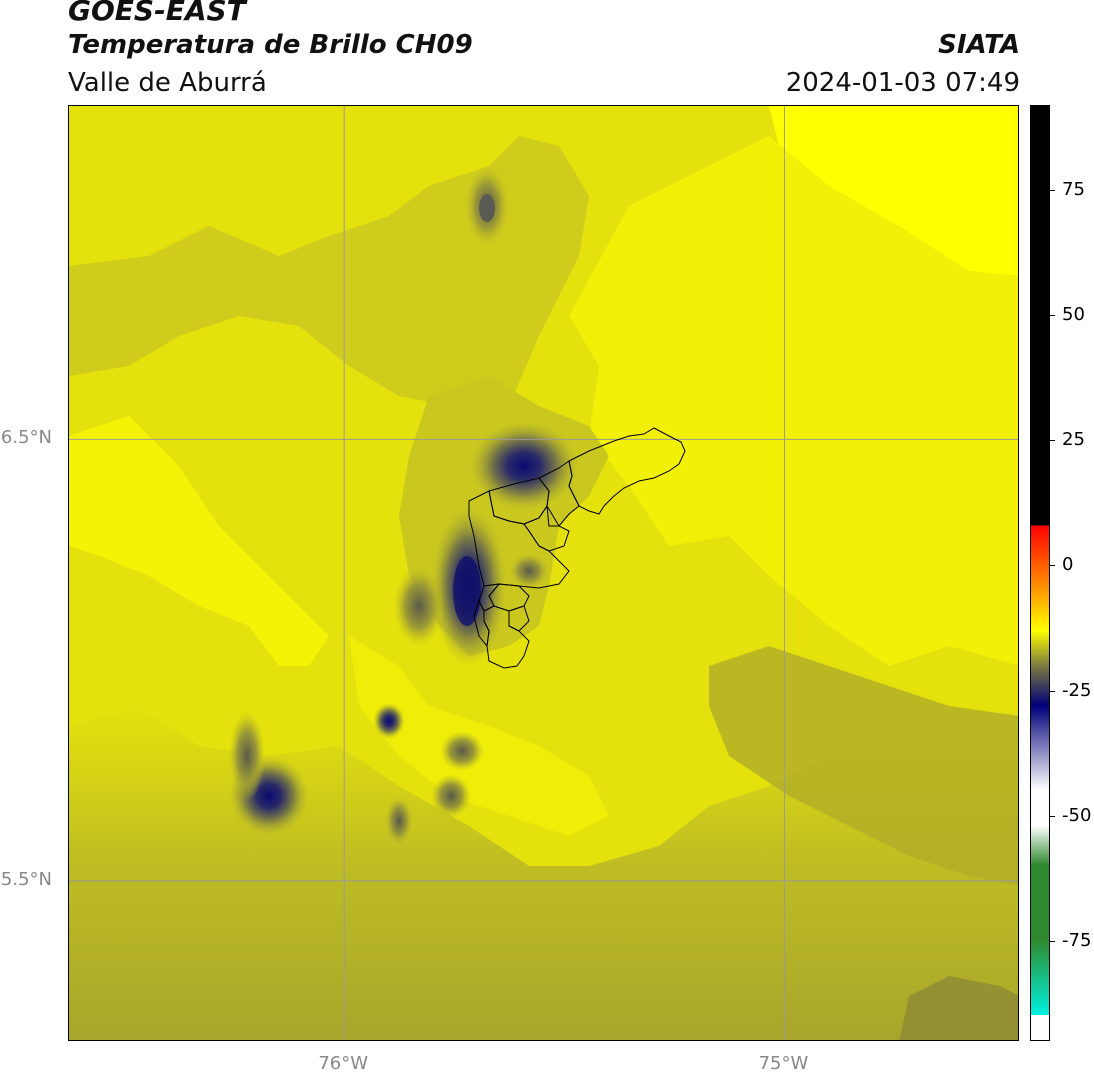 The image size is (1094, 1078). I want to click on municipality-boundary-medellin, so click(519, 539).